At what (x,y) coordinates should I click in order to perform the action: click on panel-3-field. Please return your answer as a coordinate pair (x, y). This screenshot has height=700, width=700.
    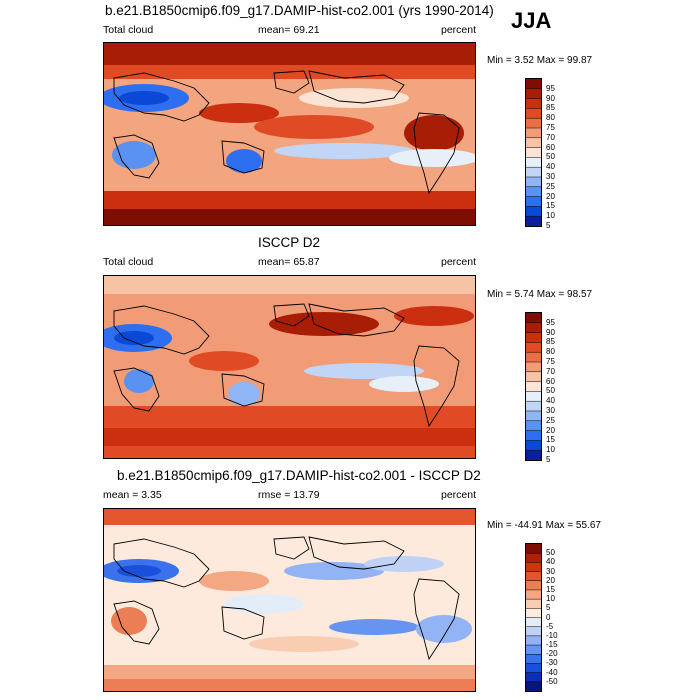
    Looking at the image, I should click on (289, 600).